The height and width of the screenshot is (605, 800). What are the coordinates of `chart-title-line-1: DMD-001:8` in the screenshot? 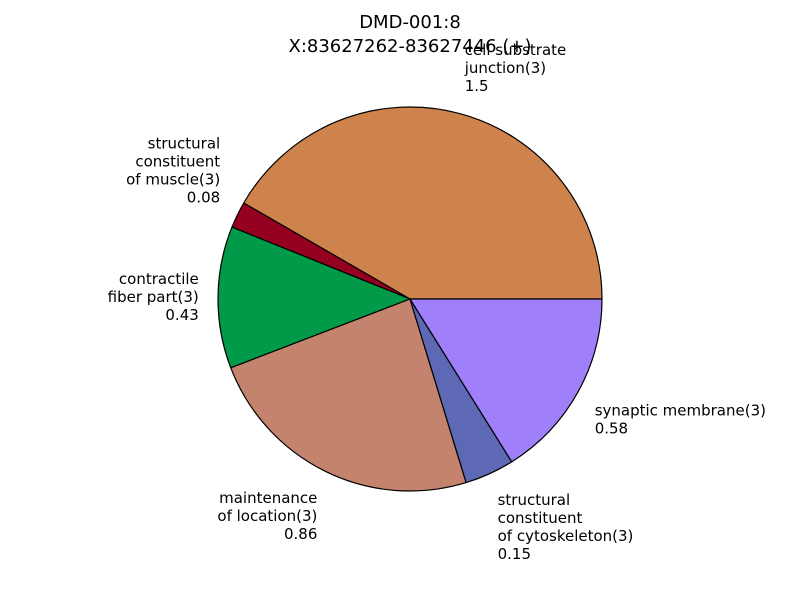 It's located at (410, 22).